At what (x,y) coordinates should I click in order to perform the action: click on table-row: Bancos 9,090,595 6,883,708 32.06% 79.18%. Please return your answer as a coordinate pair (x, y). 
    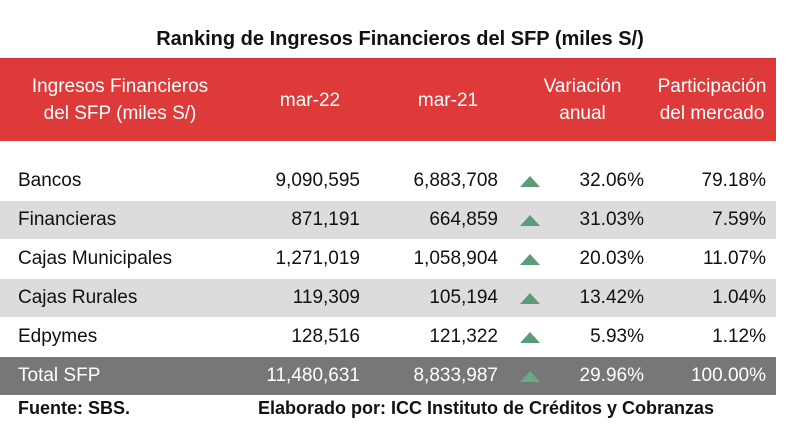
    Looking at the image, I should click on (388, 180).